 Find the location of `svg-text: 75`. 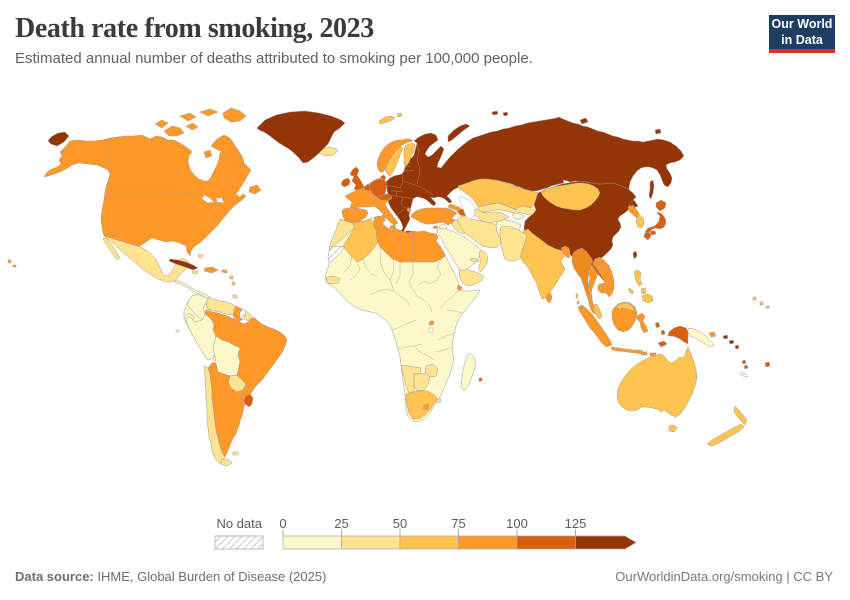

svg-text: 75 is located at coordinates (458, 523).